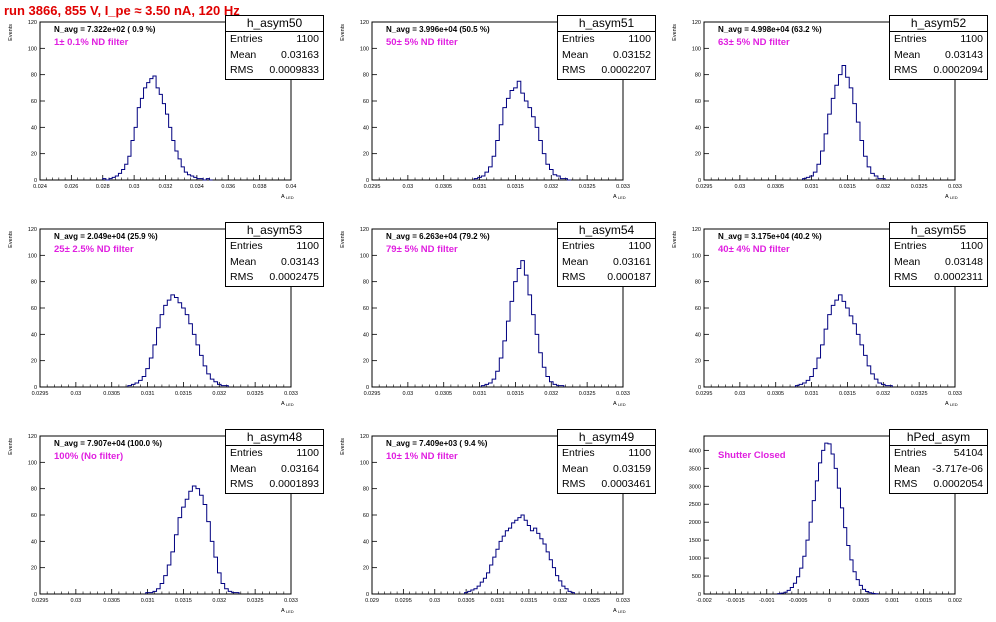  What do you see at coordinates (437, 443) in the screenshot?
I see `n-avg-label: N_avg = 7.409e+03 ( 9.4 %)` at bounding box center [437, 443].